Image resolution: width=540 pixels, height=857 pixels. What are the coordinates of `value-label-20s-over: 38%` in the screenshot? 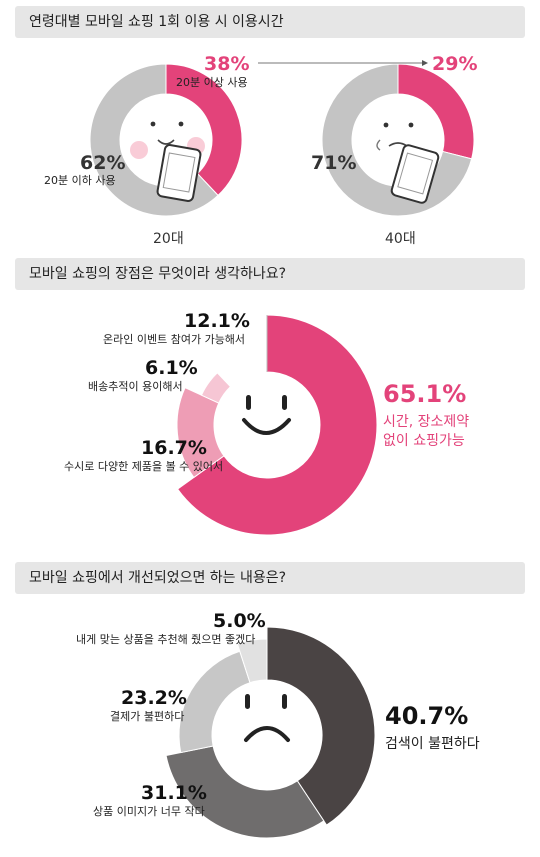 It's located at (227, 64).